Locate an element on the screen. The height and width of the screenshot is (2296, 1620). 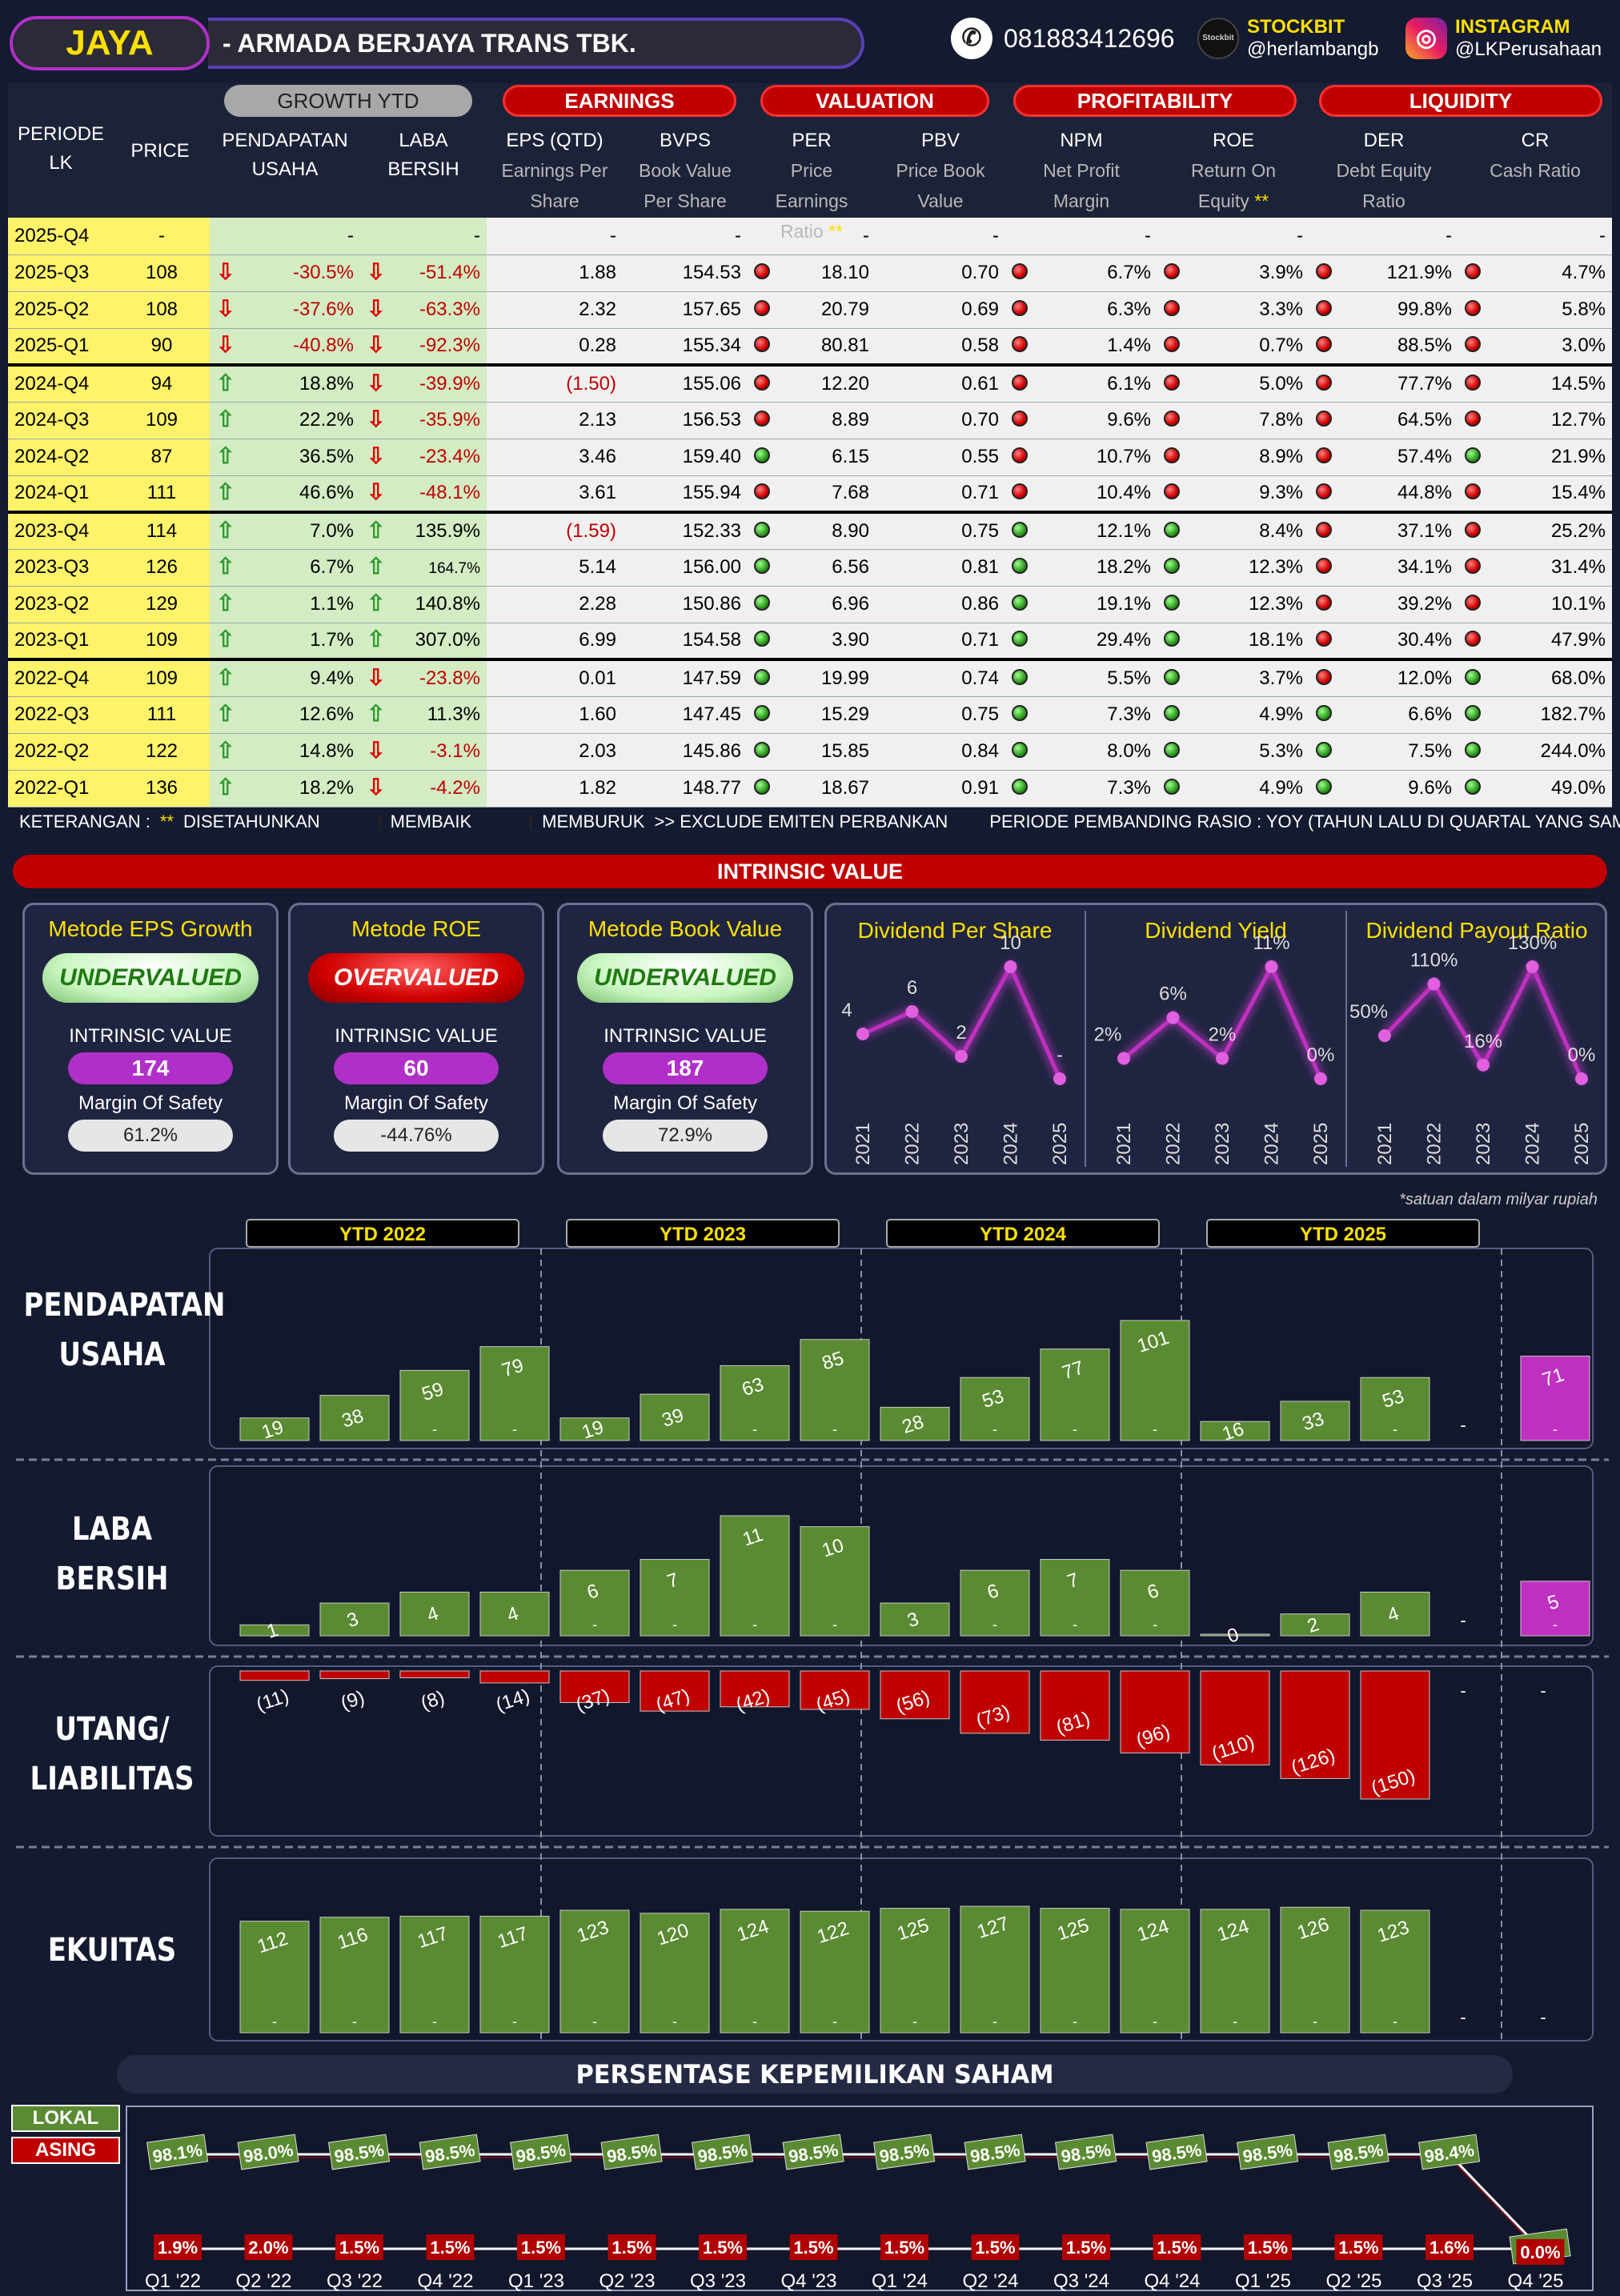
dividend-label: 2% is located at coordinates (1108, 1035).